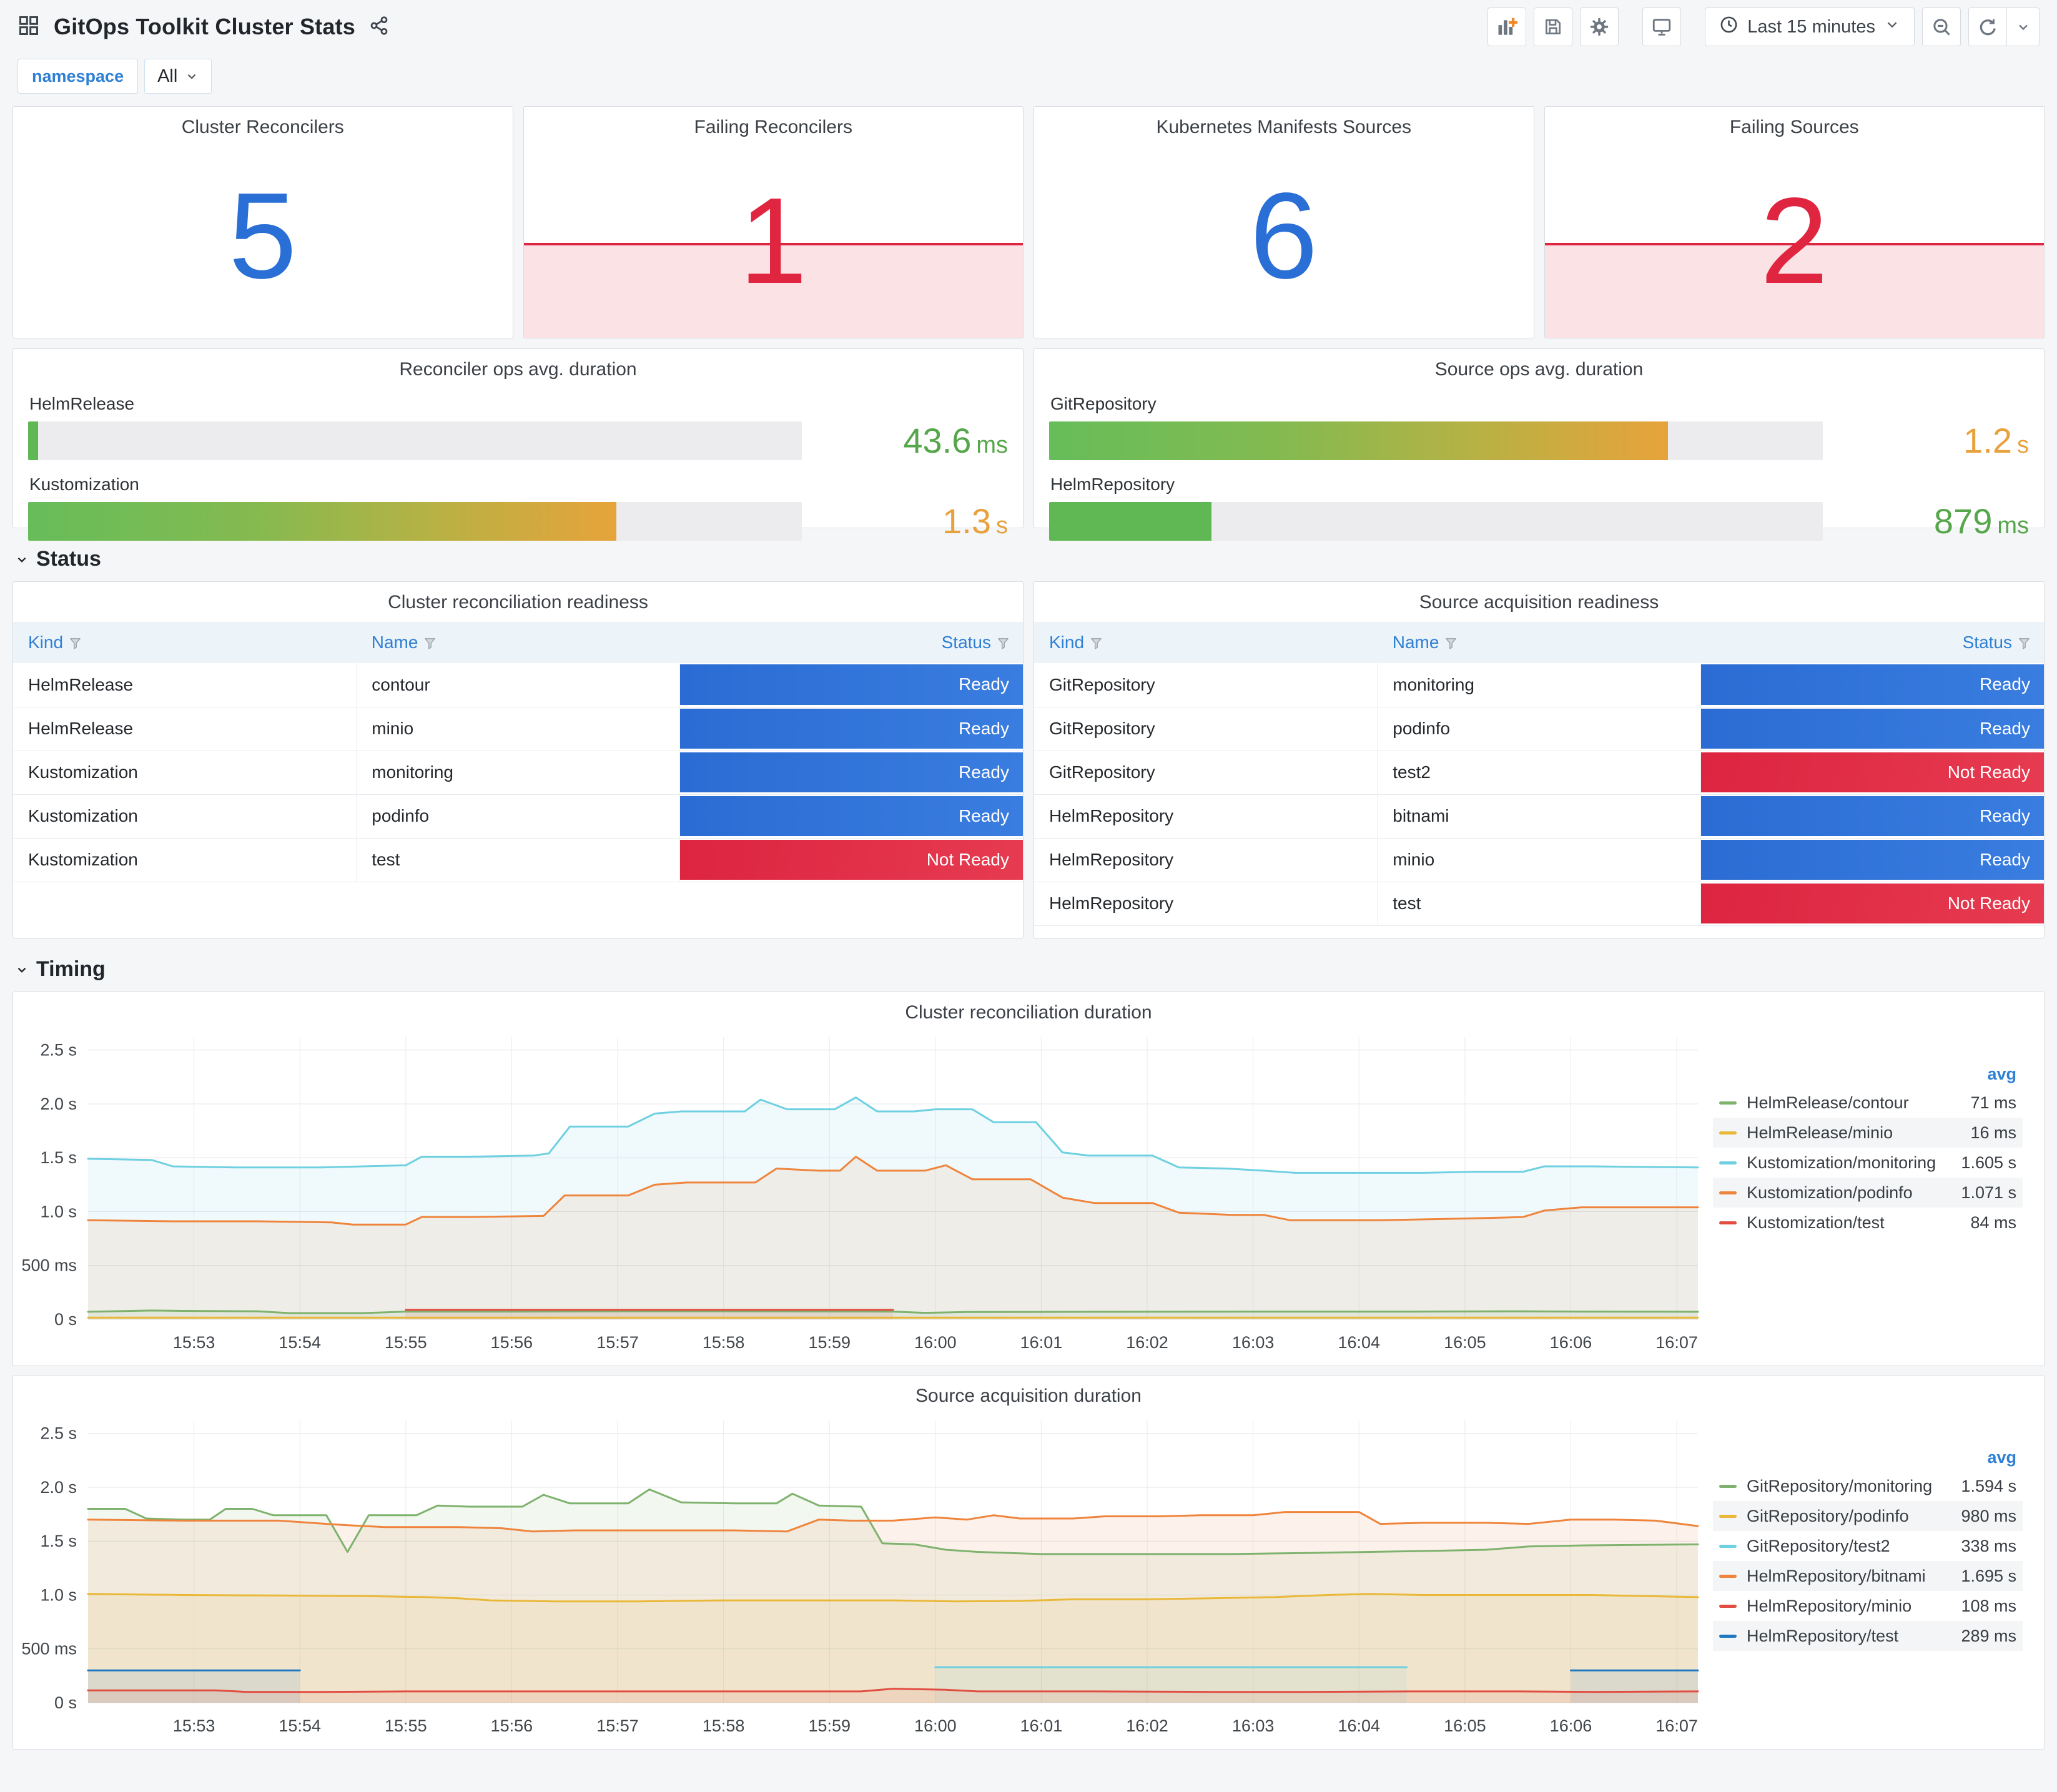 This screenshot has height=1792, width=2057. Describe the element at coordinates (1028, 1012) in the screenshot. I see `panel-title: Cluster reconciliation duration` at that location.